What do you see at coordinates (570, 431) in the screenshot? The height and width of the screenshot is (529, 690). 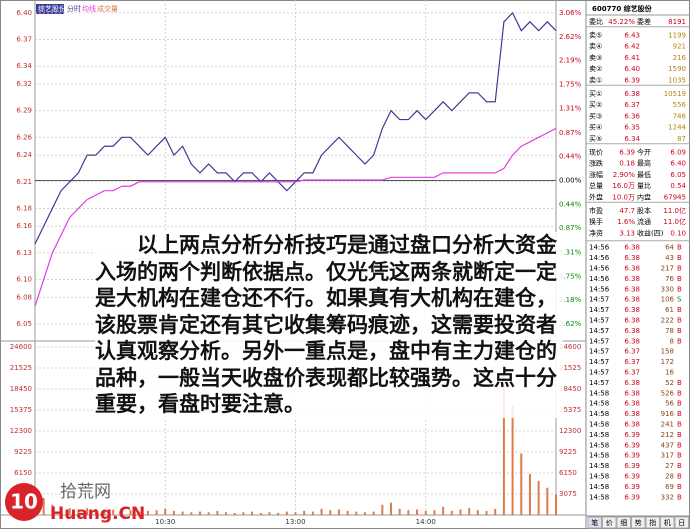 I see `y2-tick-label: 12300` at bounding box center [570, 431].